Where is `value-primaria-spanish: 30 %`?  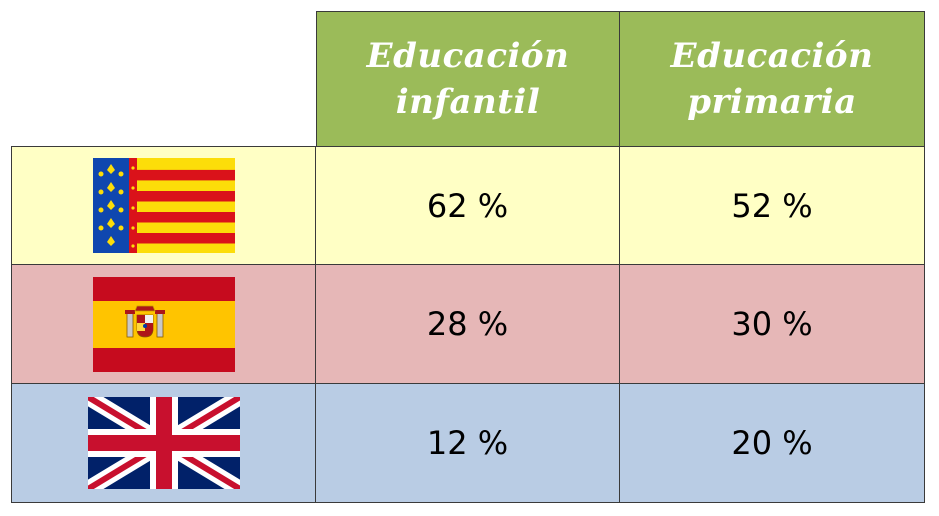 value-primaria-spanish: 30 % is located at coordinates (772, 324).